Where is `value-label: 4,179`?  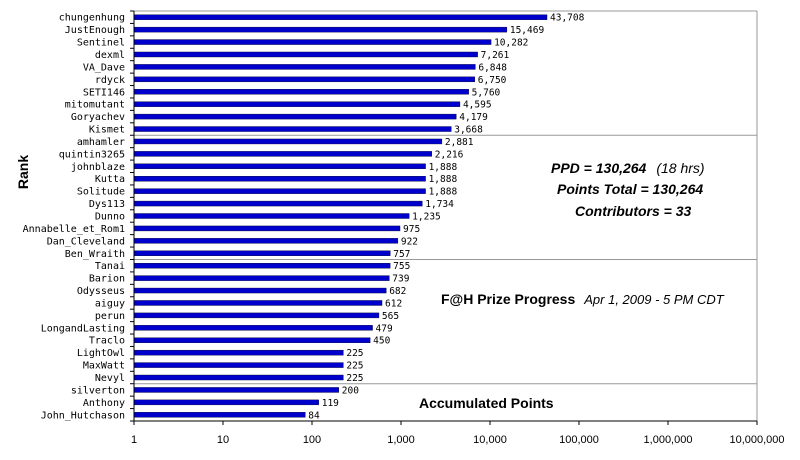
value-label: 4,179 is located at coordinates (473, 117).